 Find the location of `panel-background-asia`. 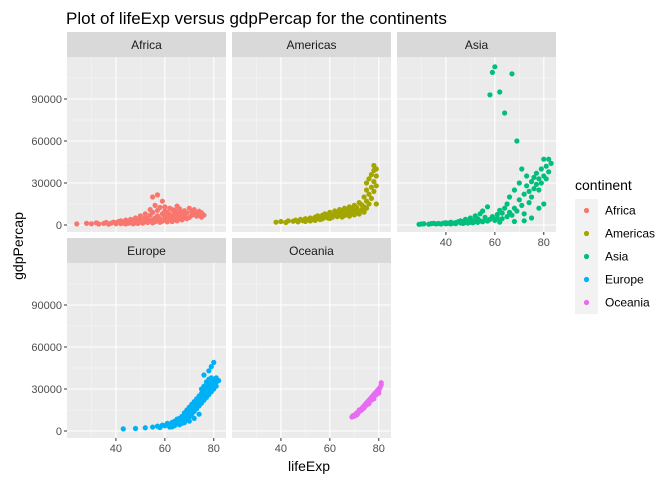

panel-background-asia is located at coordinates (476, 144).